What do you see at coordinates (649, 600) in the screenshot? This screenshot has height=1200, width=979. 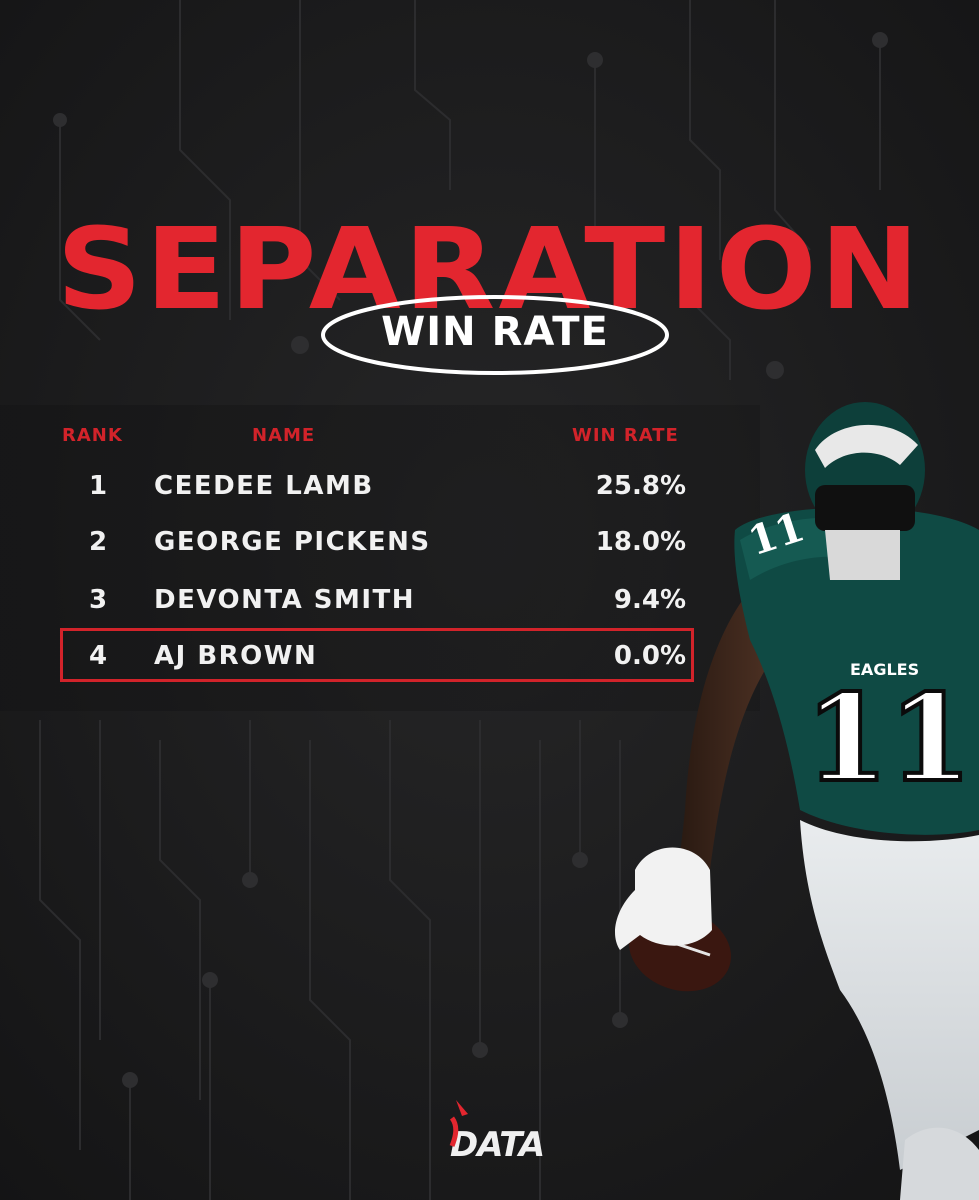 I see `row-win-rate: 9.4%` at bounding box center [649, 600].